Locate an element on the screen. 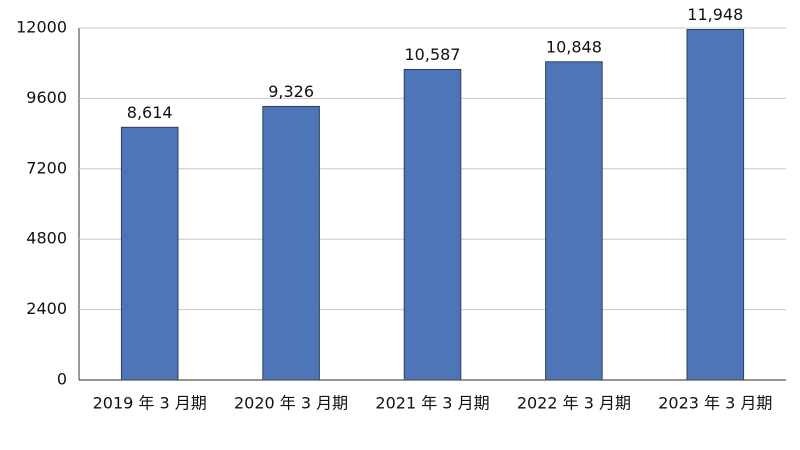 This screenshot has width=800, height=450. data-label: 10,587 is located at coordinates (433, 54).